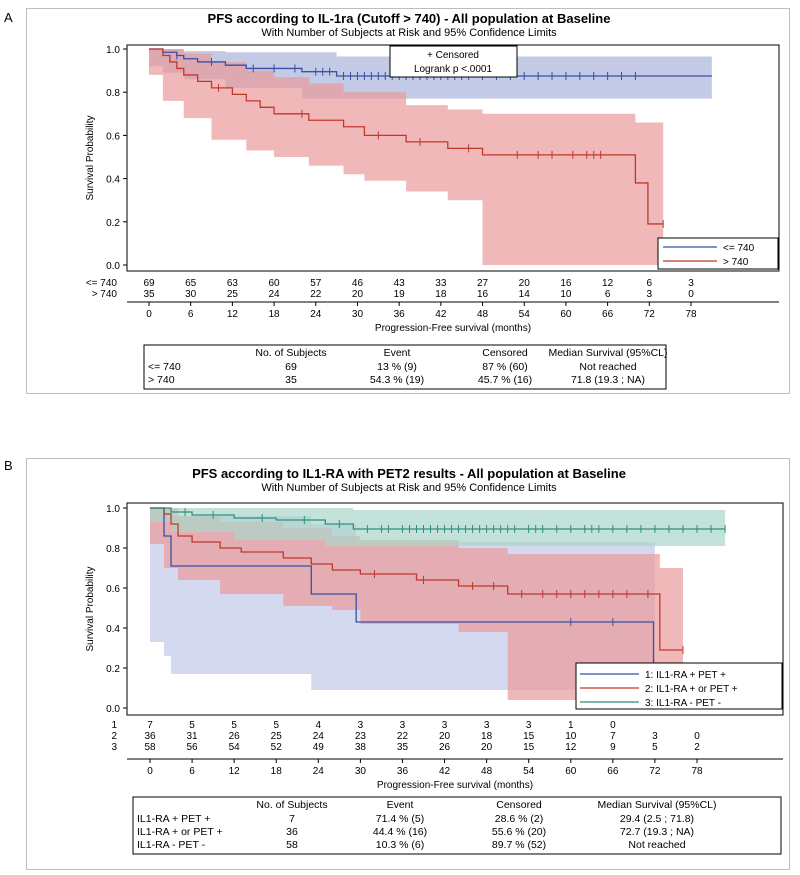 Image resolution: width=800 pixels, height=875 pixels. I want to click on panel-b-letter: B, so click(8, 465).